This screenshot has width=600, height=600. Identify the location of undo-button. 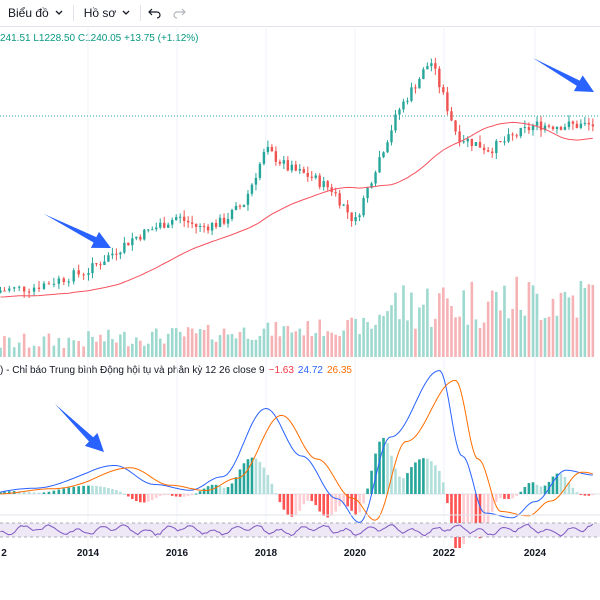
(155, 13).